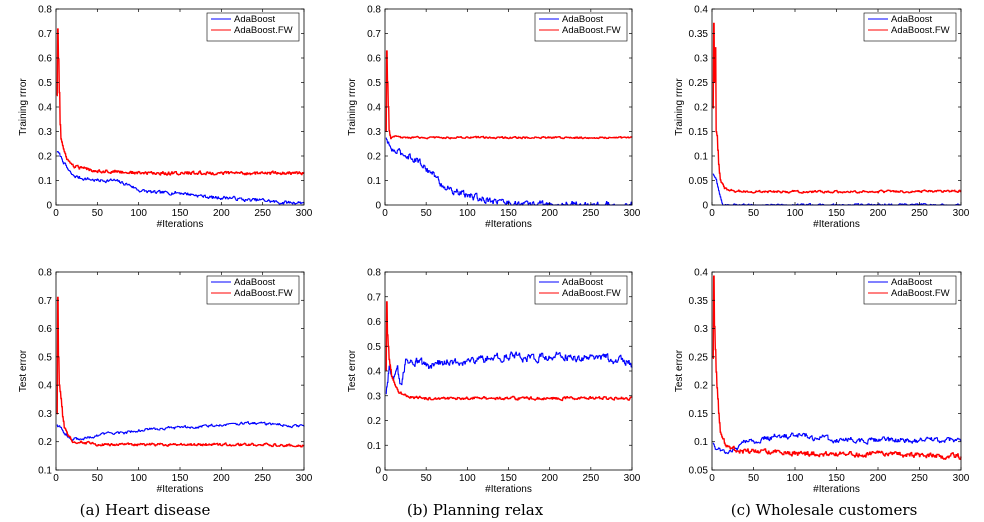  Describe the element at coordinates (699, 471) in the screenshot. I see `y-tick-label: 0.05` at that location.